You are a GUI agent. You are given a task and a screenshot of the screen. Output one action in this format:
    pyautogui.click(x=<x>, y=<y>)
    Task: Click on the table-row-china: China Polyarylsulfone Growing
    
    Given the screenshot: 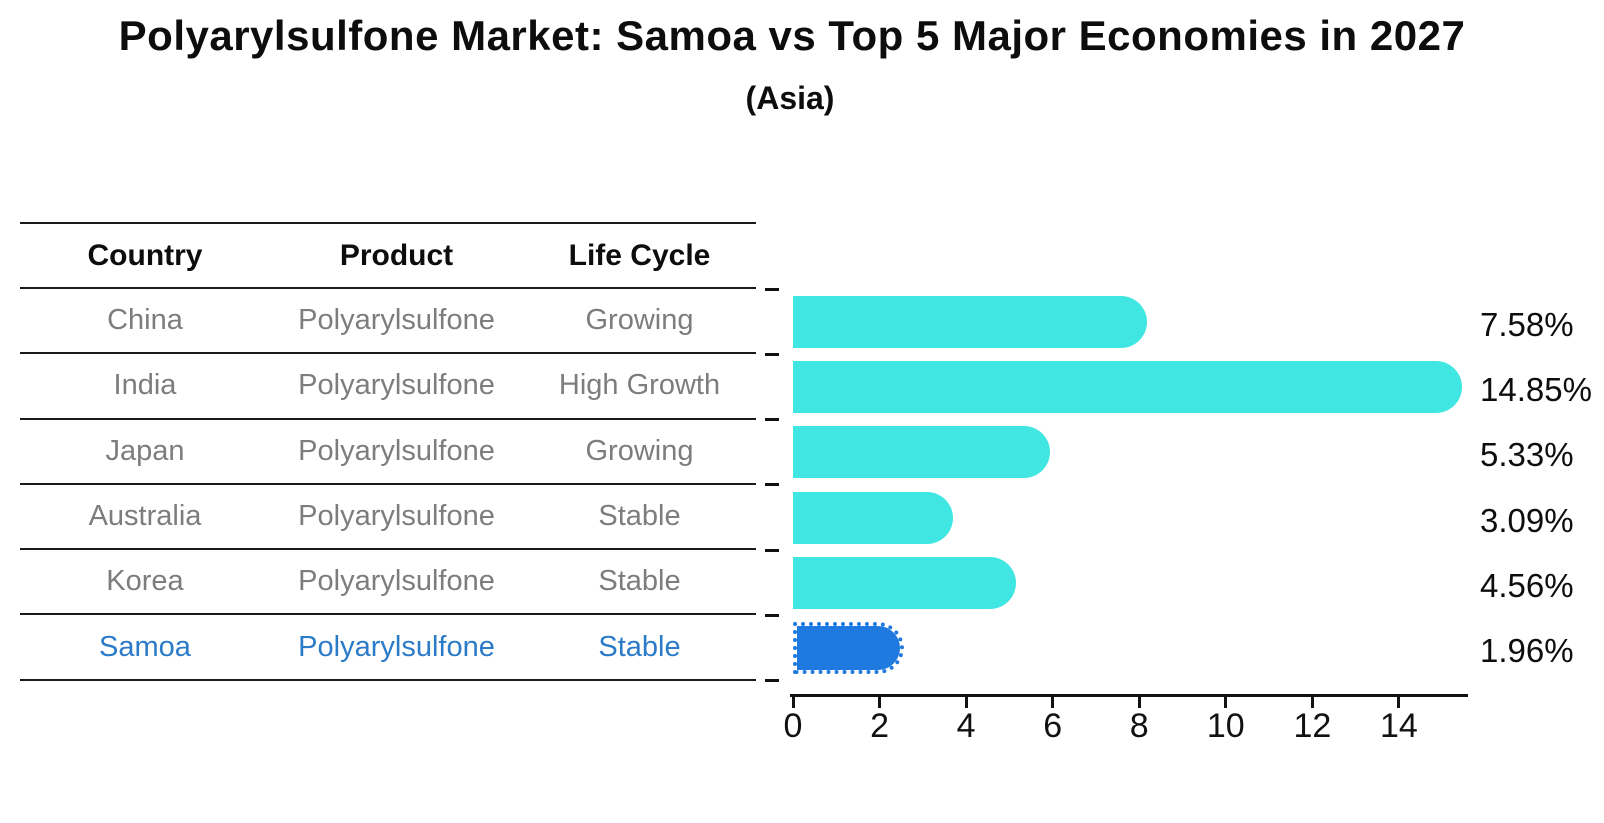 What is the action you would take?
    pyautogui.click(x=388, y=322)
    